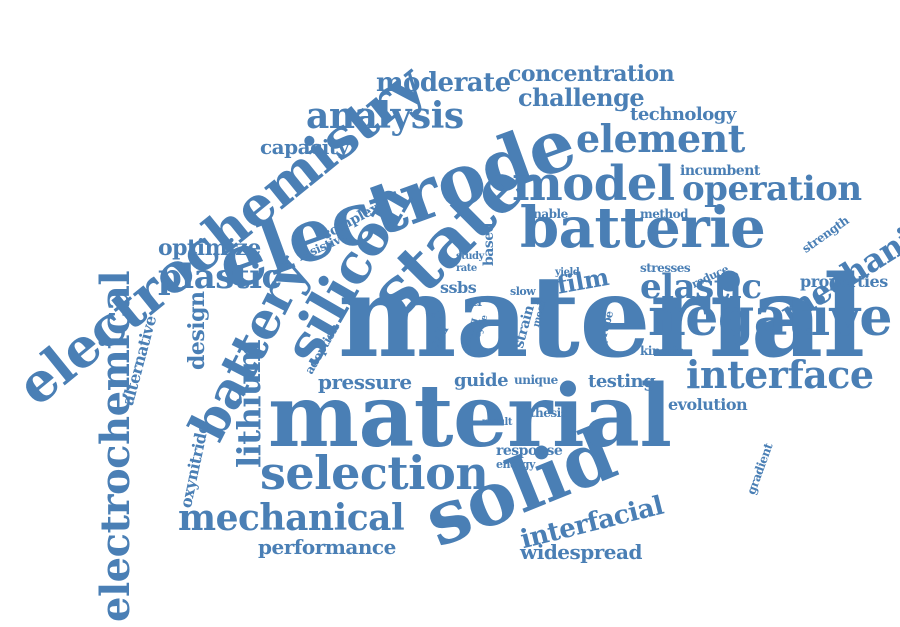  I want to click on word-solid: material, so click(601, 317).